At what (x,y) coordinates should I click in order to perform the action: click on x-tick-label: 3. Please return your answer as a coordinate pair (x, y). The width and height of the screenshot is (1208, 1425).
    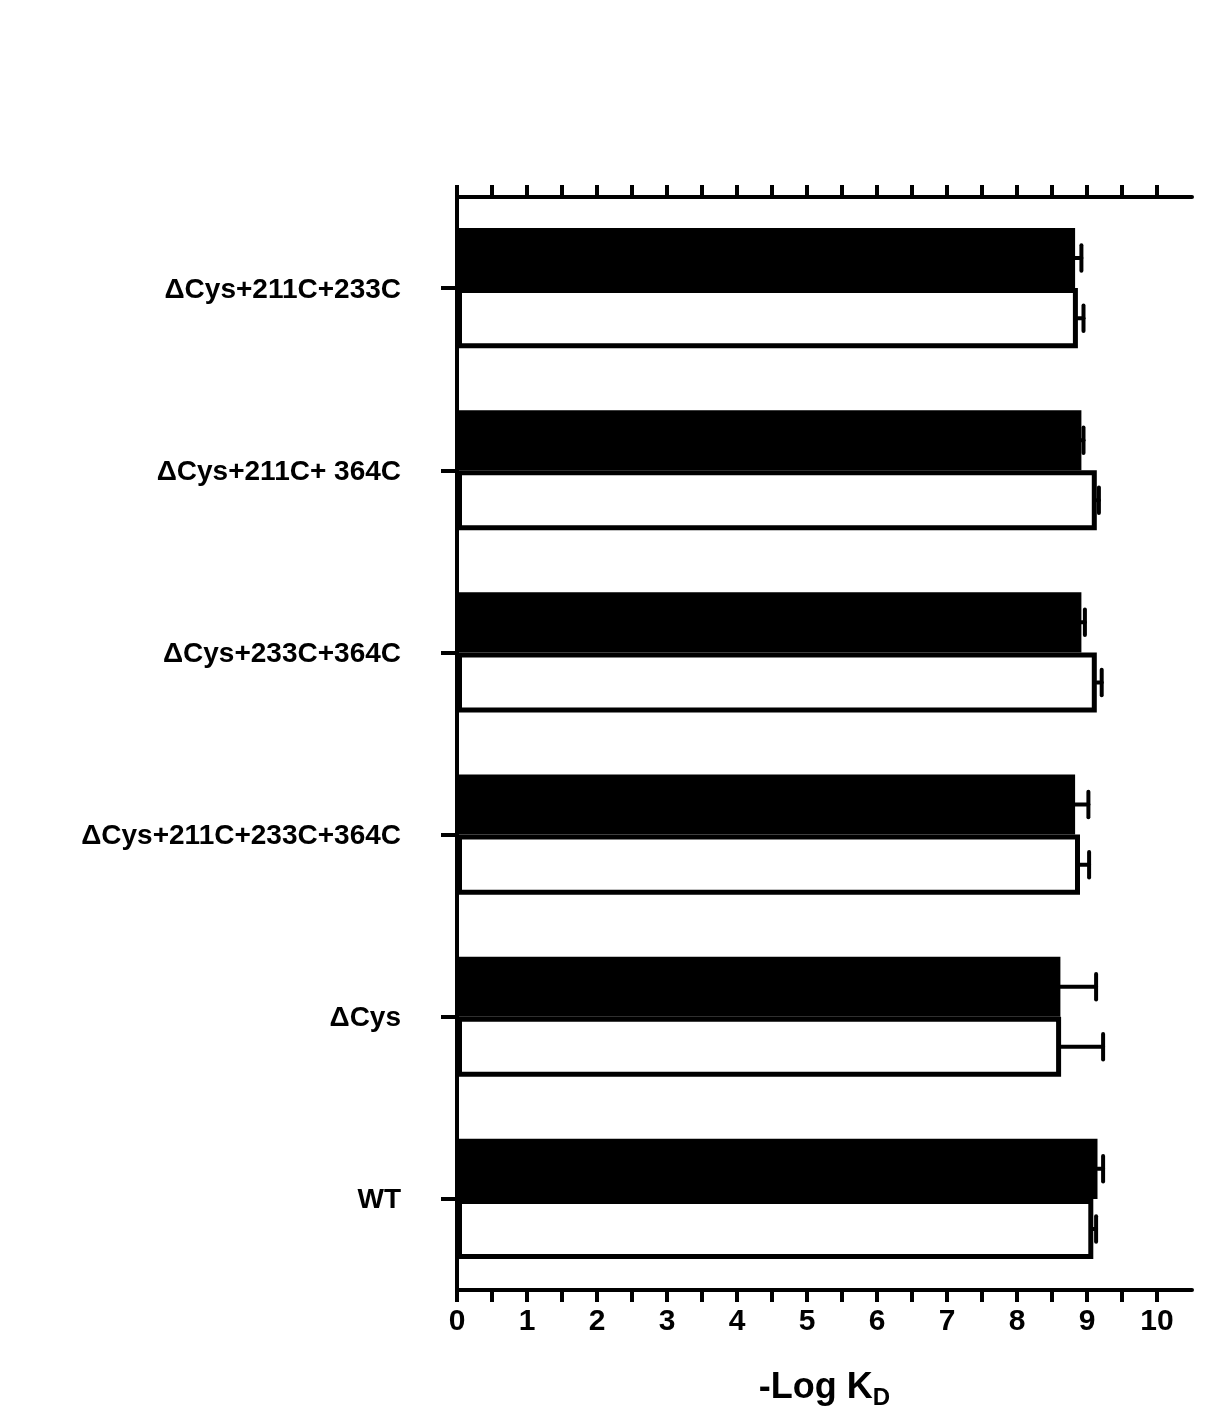
    Looking at the image, I should click on (667, 1319).